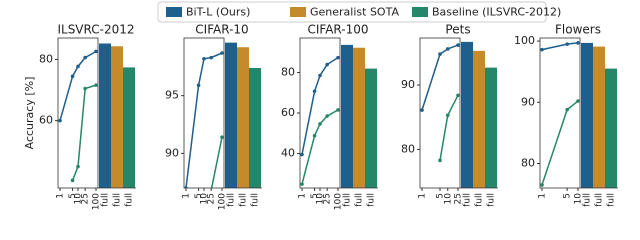  I want to click on panel-title: CIFAR-100, so click(337, 30).